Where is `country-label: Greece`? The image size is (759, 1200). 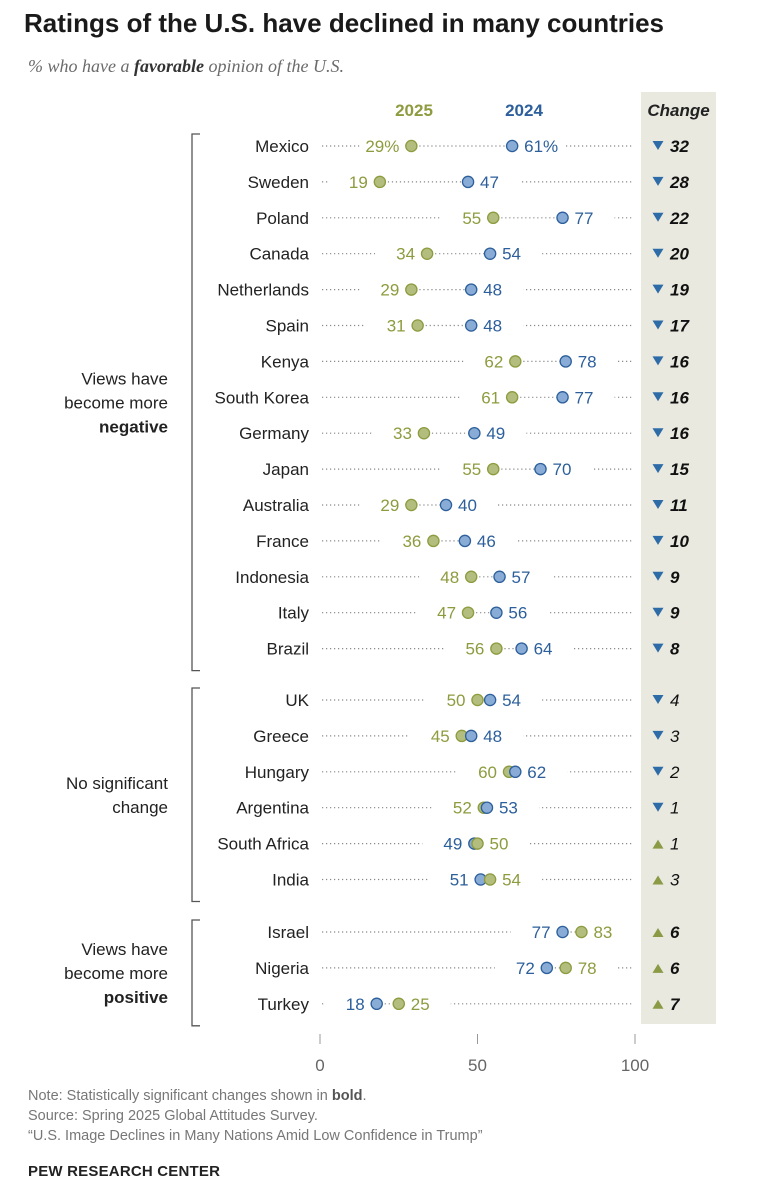 country-label: Greece is located at coordinates (281, 736).